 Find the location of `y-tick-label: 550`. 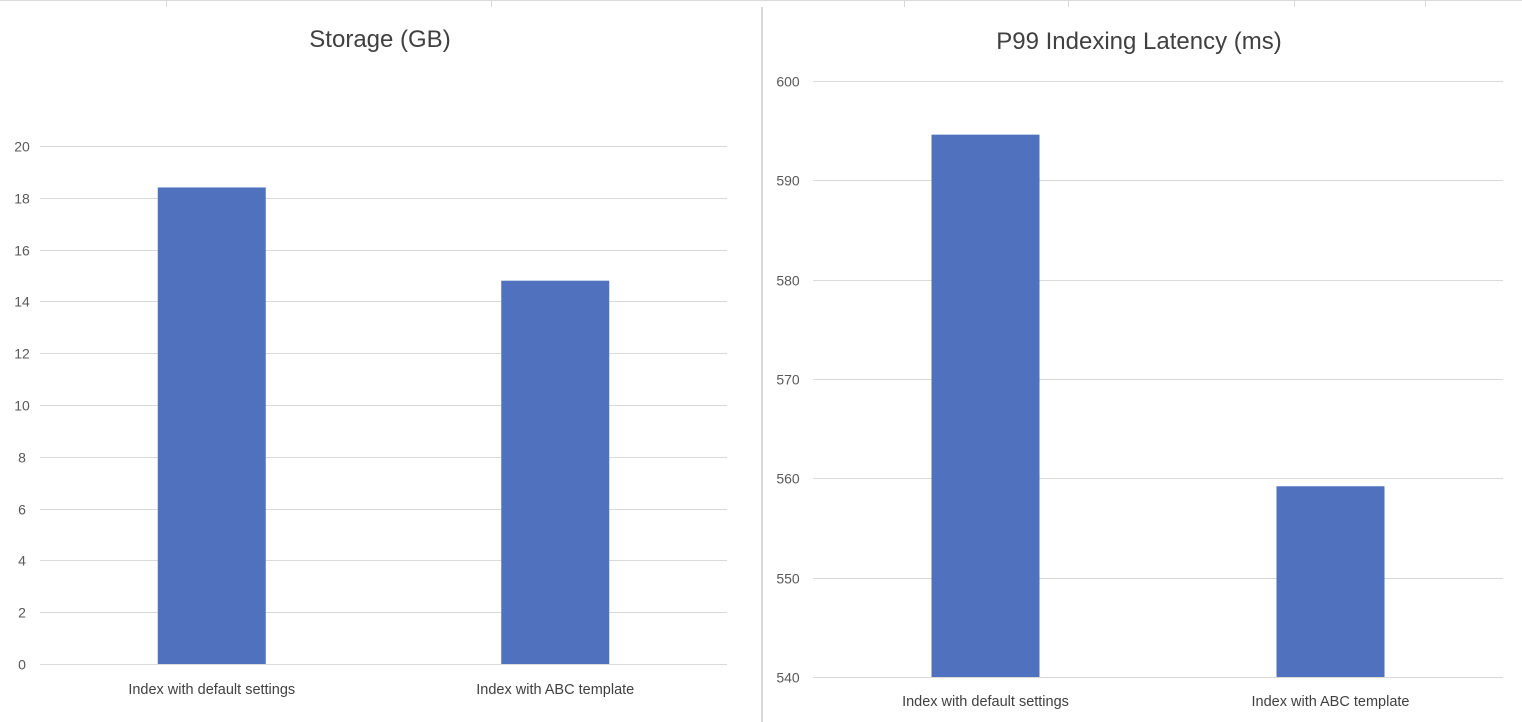

y-tick-label: 550 is located at coordinates (788, 579).